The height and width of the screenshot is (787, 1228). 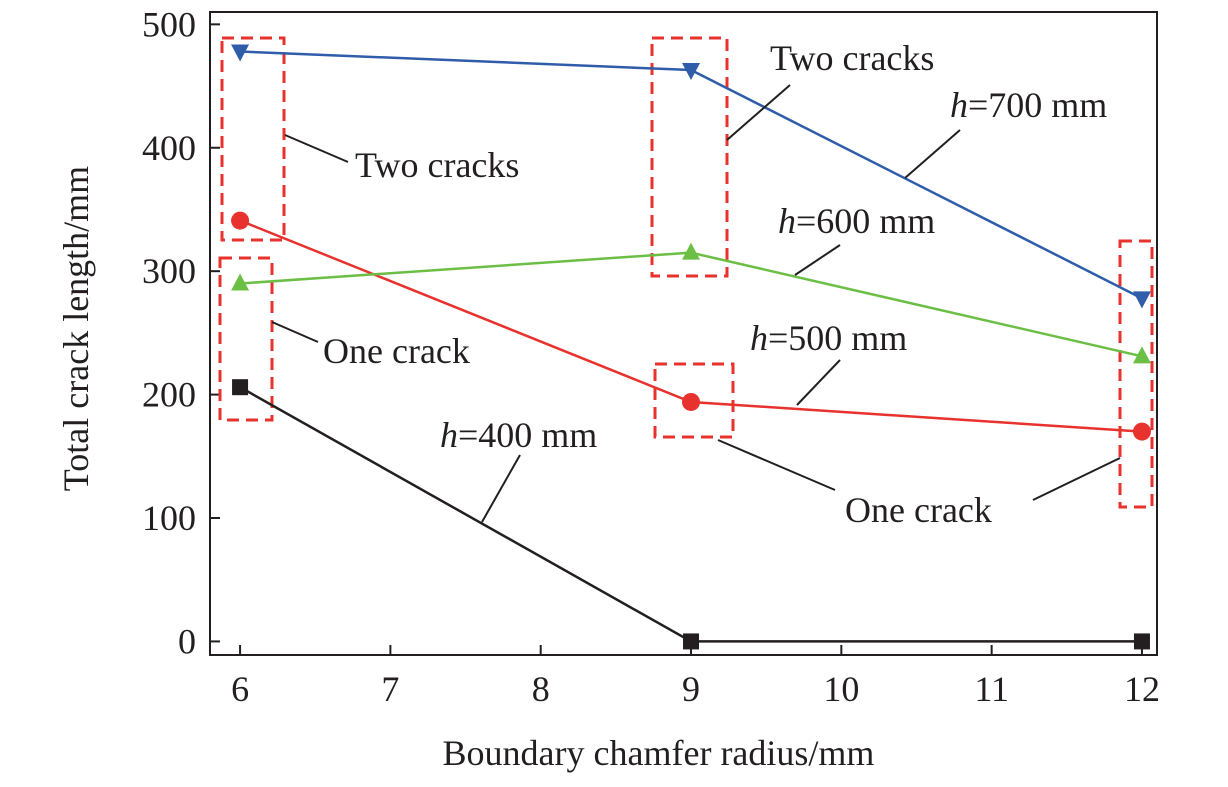 I want to click on y-tick-label: 200, so click(x=169, y=395).